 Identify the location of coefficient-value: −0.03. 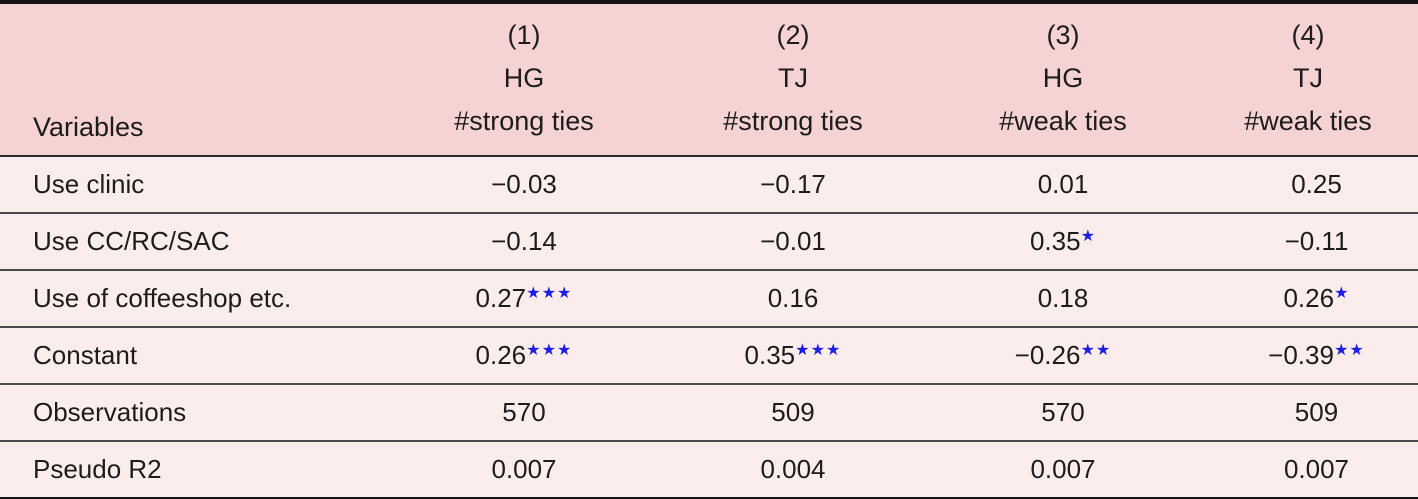
(524, 184).